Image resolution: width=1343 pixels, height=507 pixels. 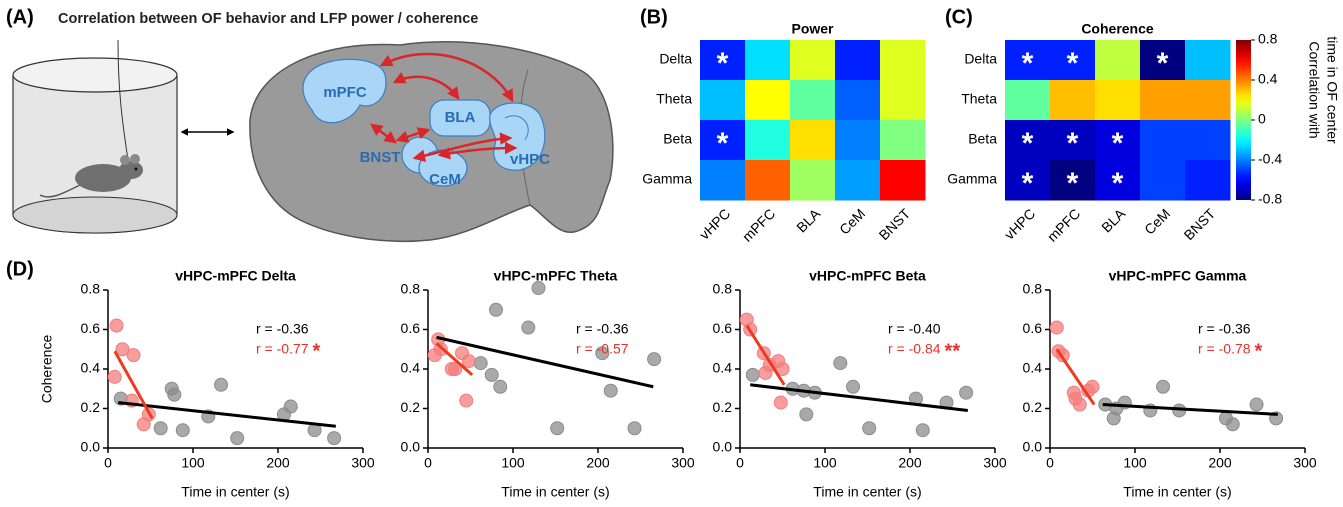 What do you see at coordinates (1243, 120) in the screenshot?
I see `colorbar` at bounding box center [1243, 120].